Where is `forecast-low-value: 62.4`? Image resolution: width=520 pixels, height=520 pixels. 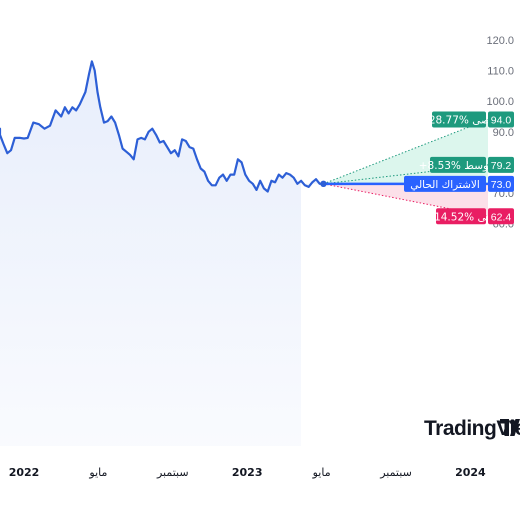
forecast-low-value: 62.4 is located at coordinates (501, 217).